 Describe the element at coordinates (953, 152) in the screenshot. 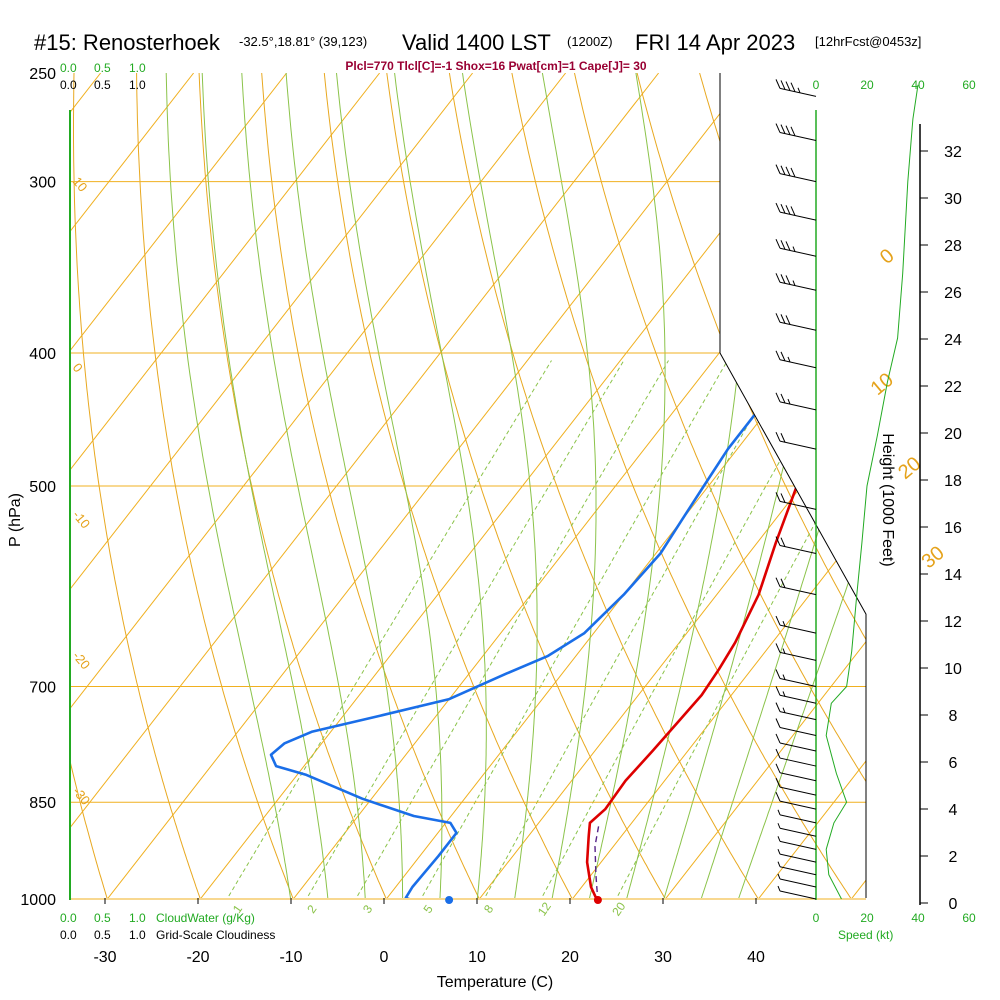

I see `height-tick-label: 32` at that location.